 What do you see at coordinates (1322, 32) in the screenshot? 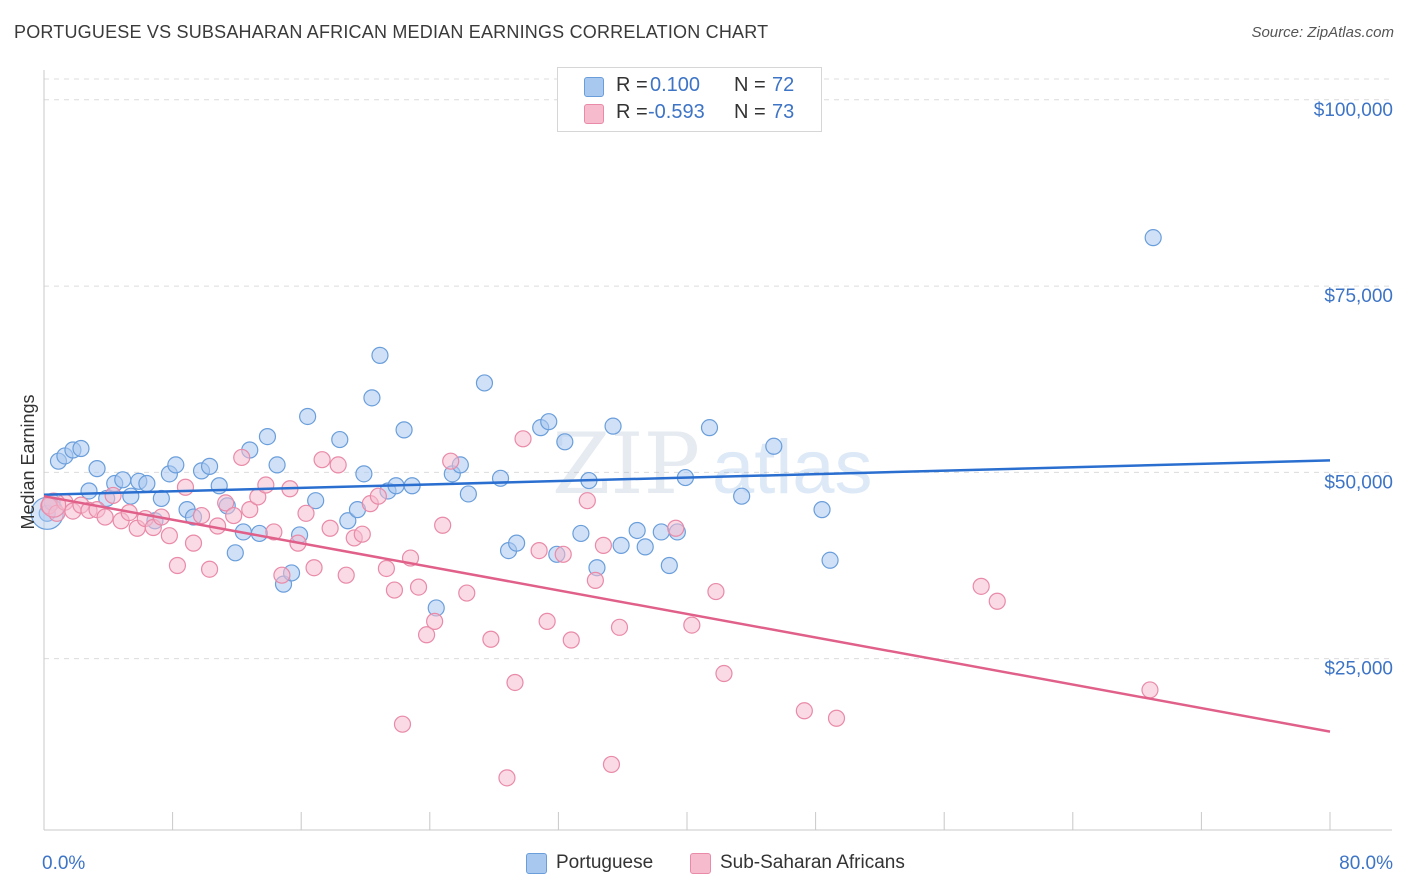
I see `source-note: Source: ZipAtlas.com` at bounding box center [1322, 32].